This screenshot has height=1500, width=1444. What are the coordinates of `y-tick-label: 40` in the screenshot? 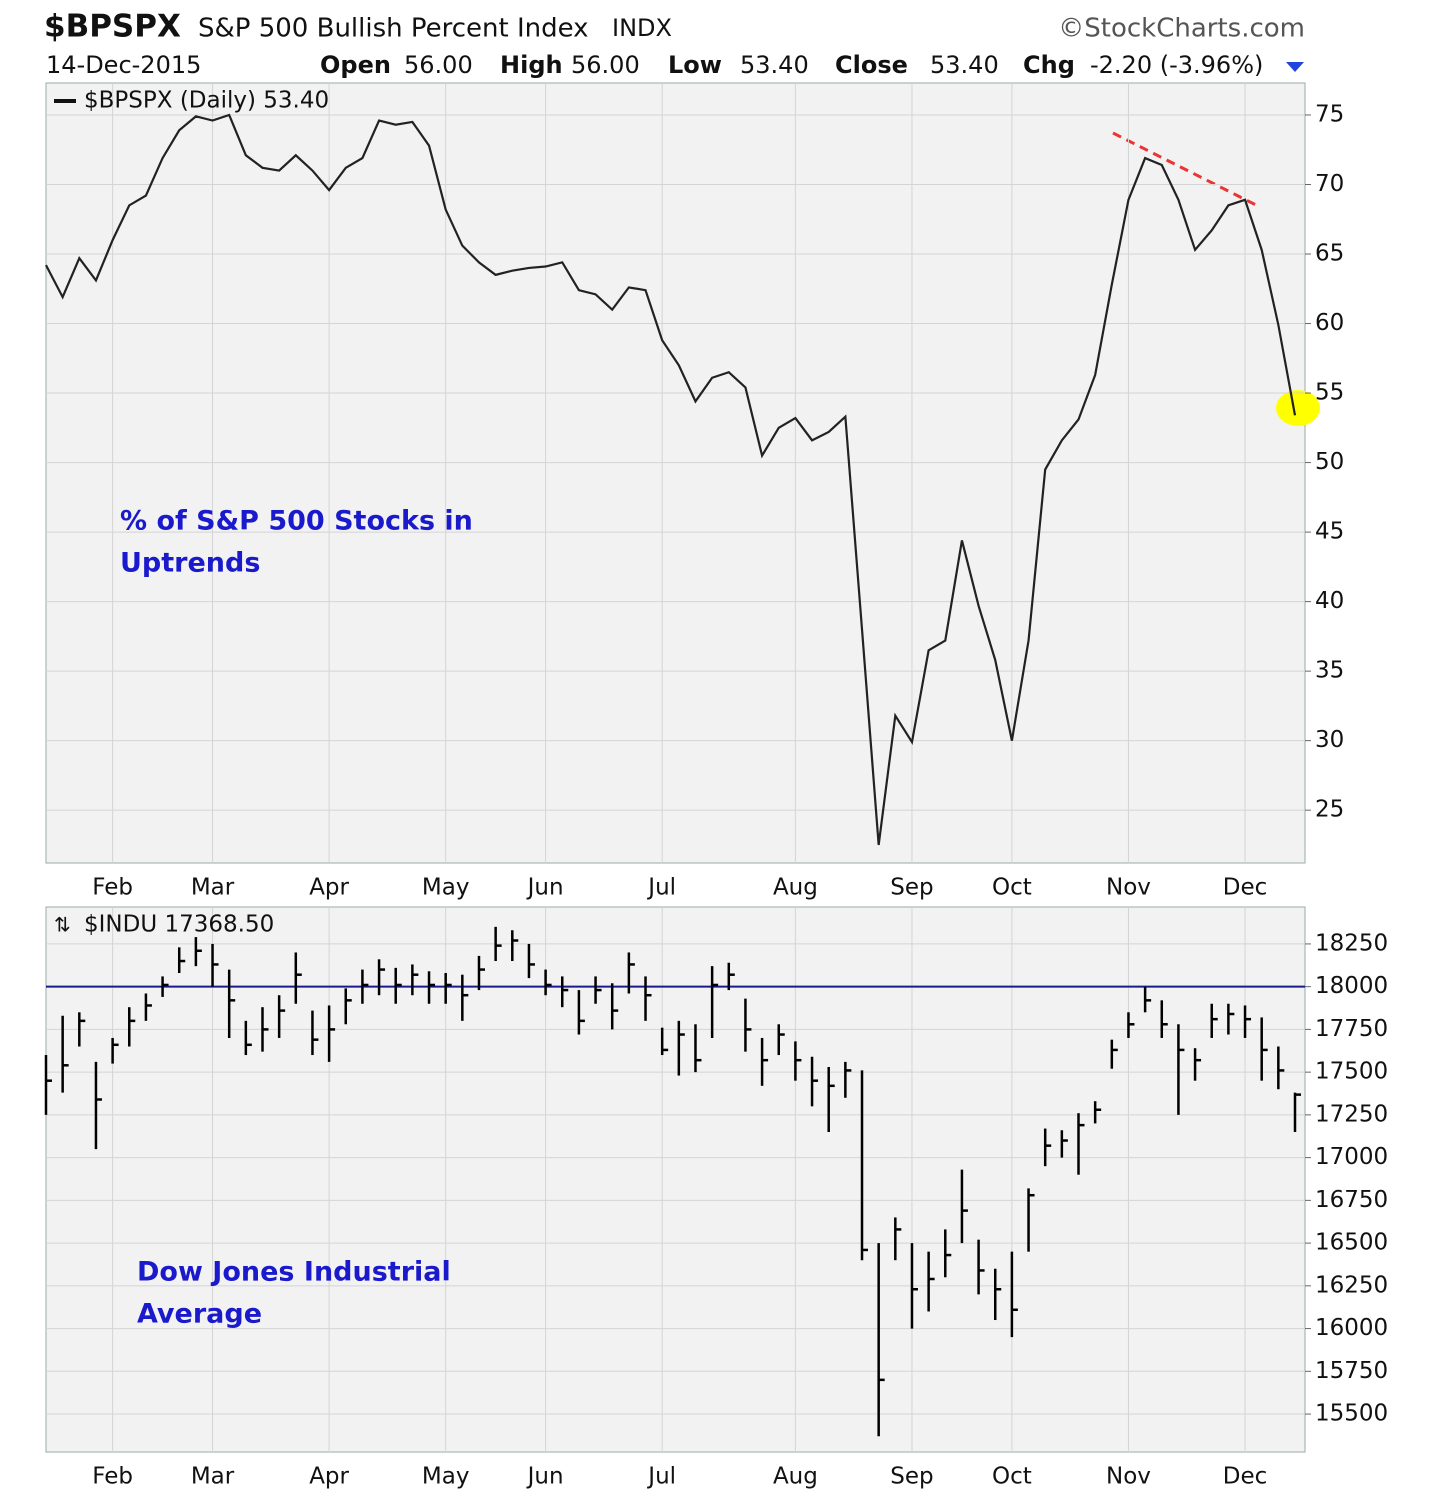 It's located at (1329, 601).